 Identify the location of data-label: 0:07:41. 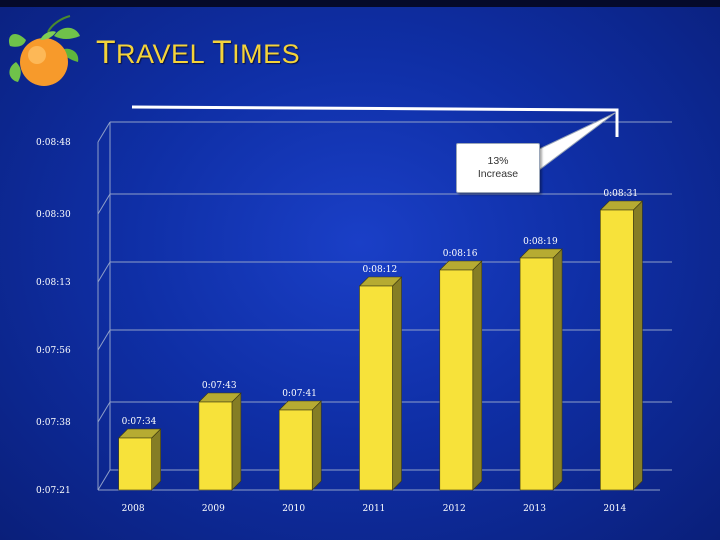
(299, 394).